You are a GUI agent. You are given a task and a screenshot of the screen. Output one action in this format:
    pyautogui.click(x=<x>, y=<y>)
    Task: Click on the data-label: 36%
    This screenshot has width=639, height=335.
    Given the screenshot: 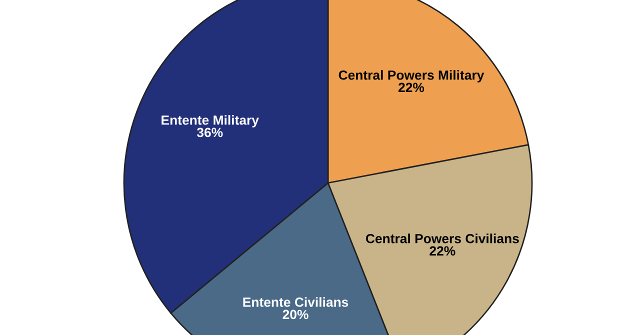 What is the action you would take?
    pyautogui.click(x=209, y=133)
    